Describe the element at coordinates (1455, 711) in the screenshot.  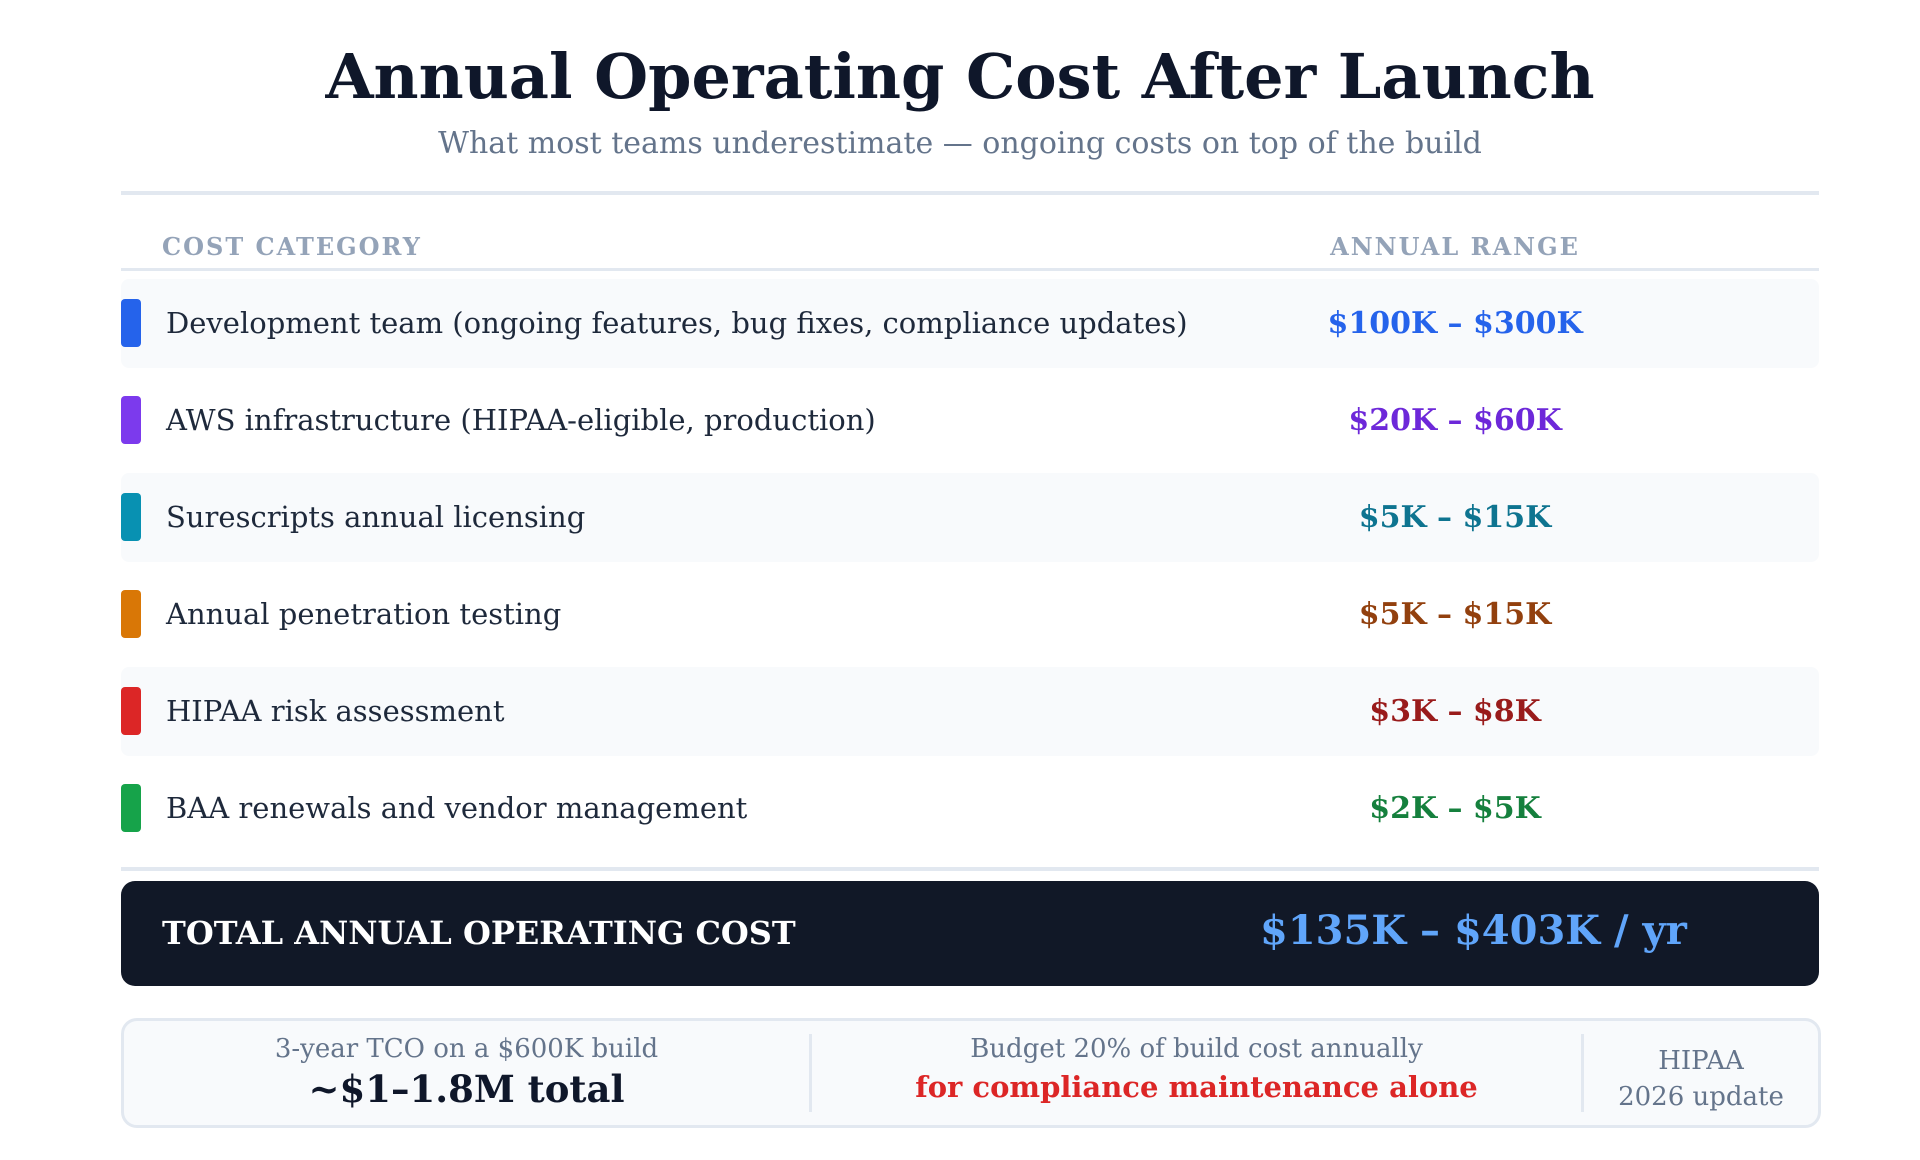
I see `cost-range-value: $3K – $8K` at that location.